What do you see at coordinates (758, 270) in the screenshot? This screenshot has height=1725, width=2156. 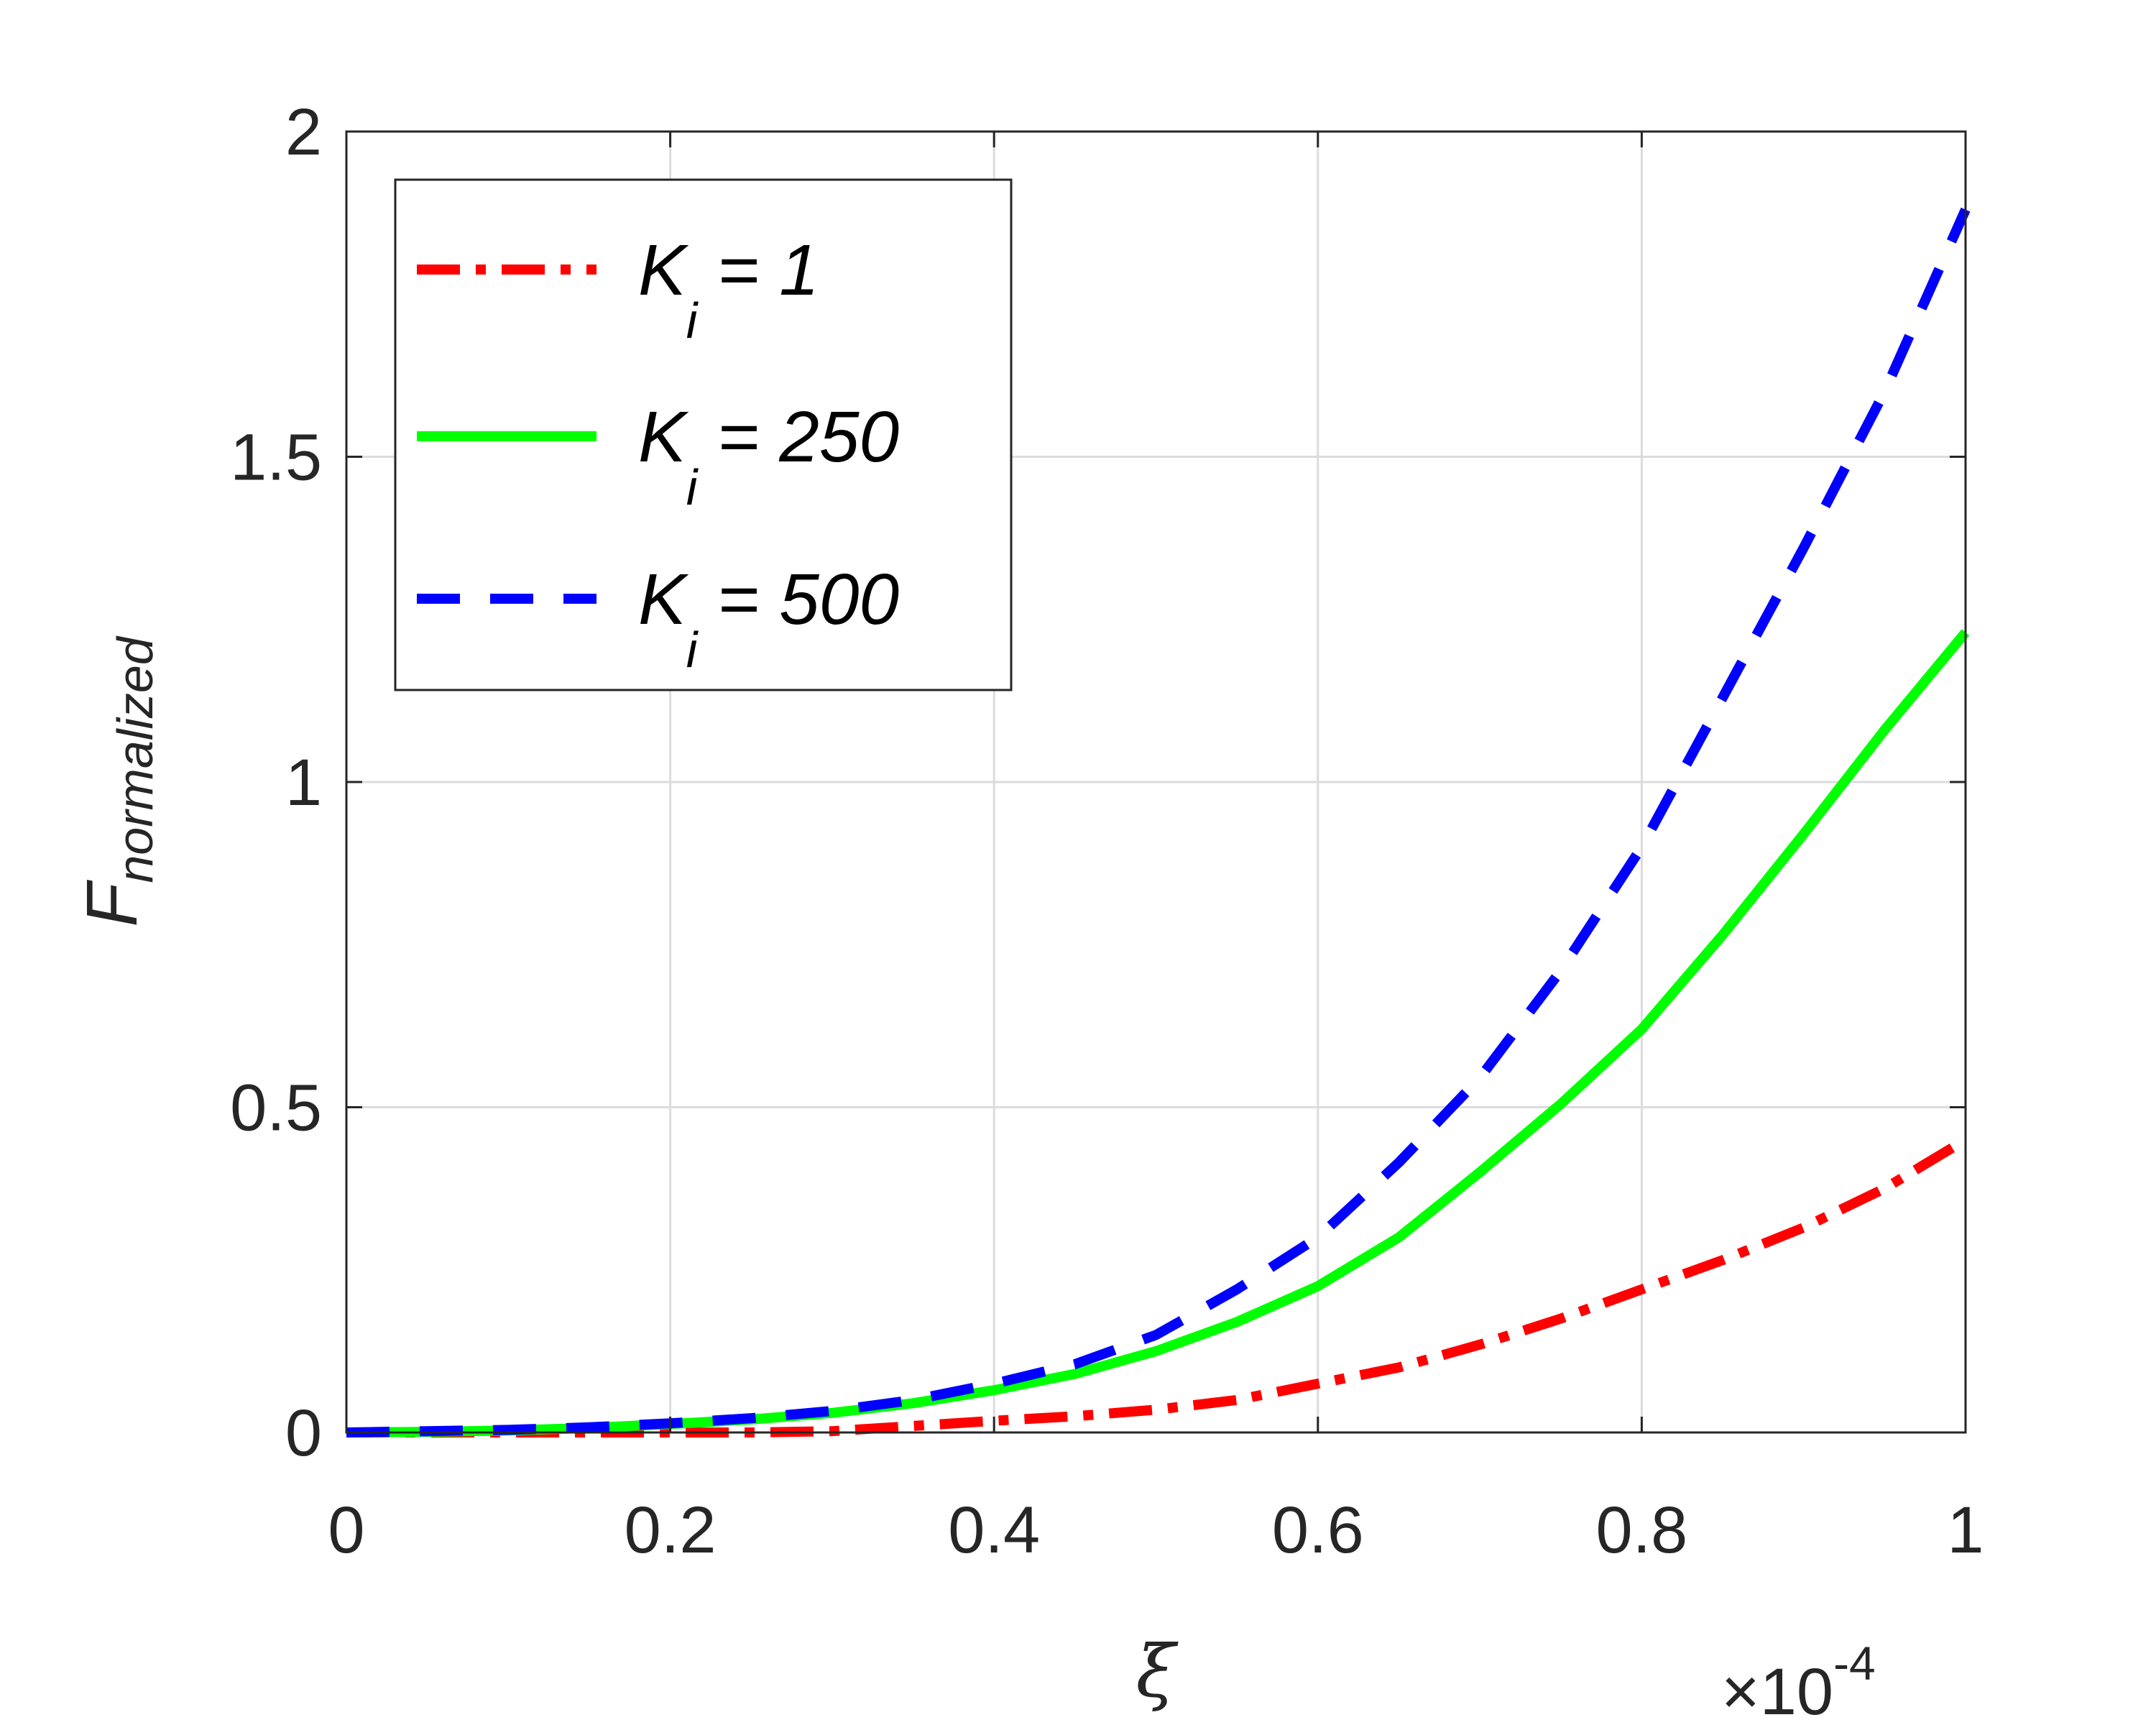 I see `legend-label-suffix: = 1` at bounding box center [758, 270].